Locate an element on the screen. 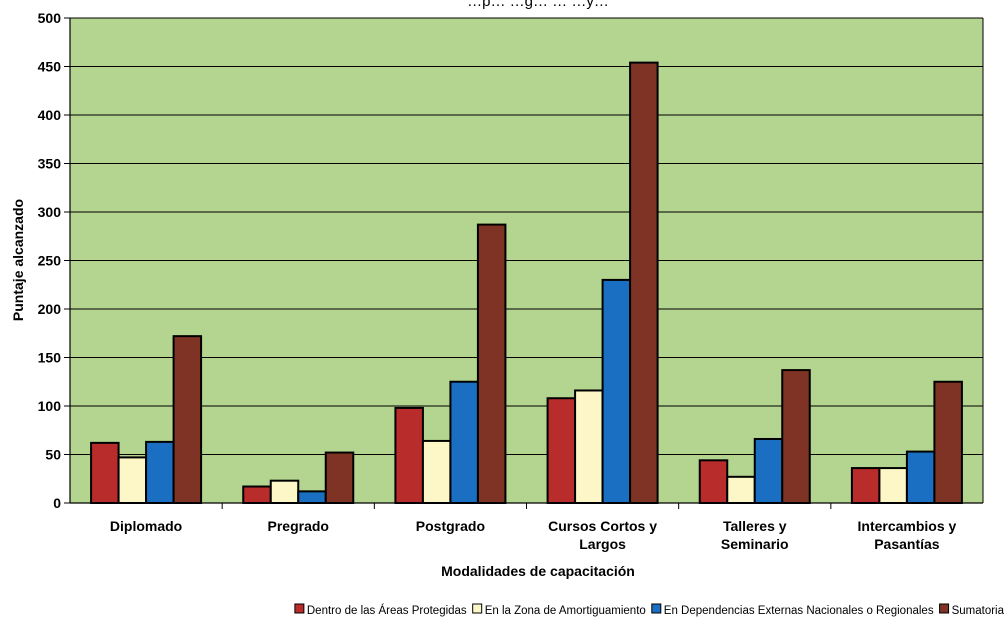  x-tick-label: Largos is located at coordinates (602, 544).